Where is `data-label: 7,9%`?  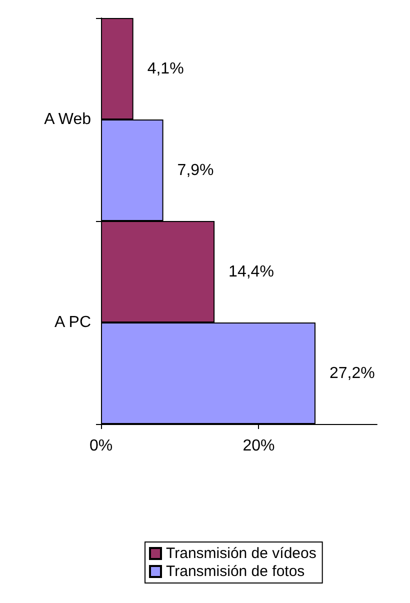
data-label: 7,9% is located at coordinates (195, 170).